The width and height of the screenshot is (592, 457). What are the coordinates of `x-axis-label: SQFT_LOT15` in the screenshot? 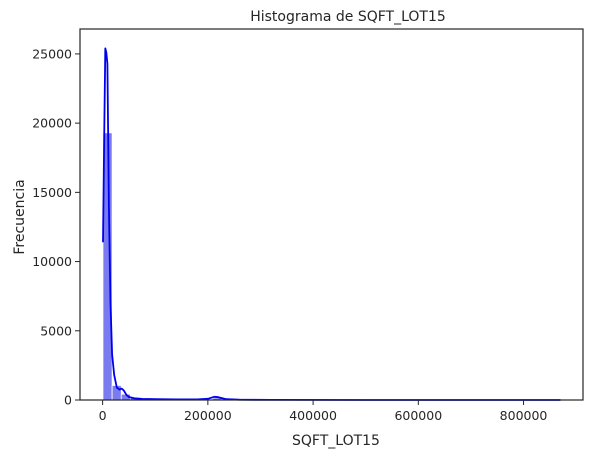 It's located at (336, 441).